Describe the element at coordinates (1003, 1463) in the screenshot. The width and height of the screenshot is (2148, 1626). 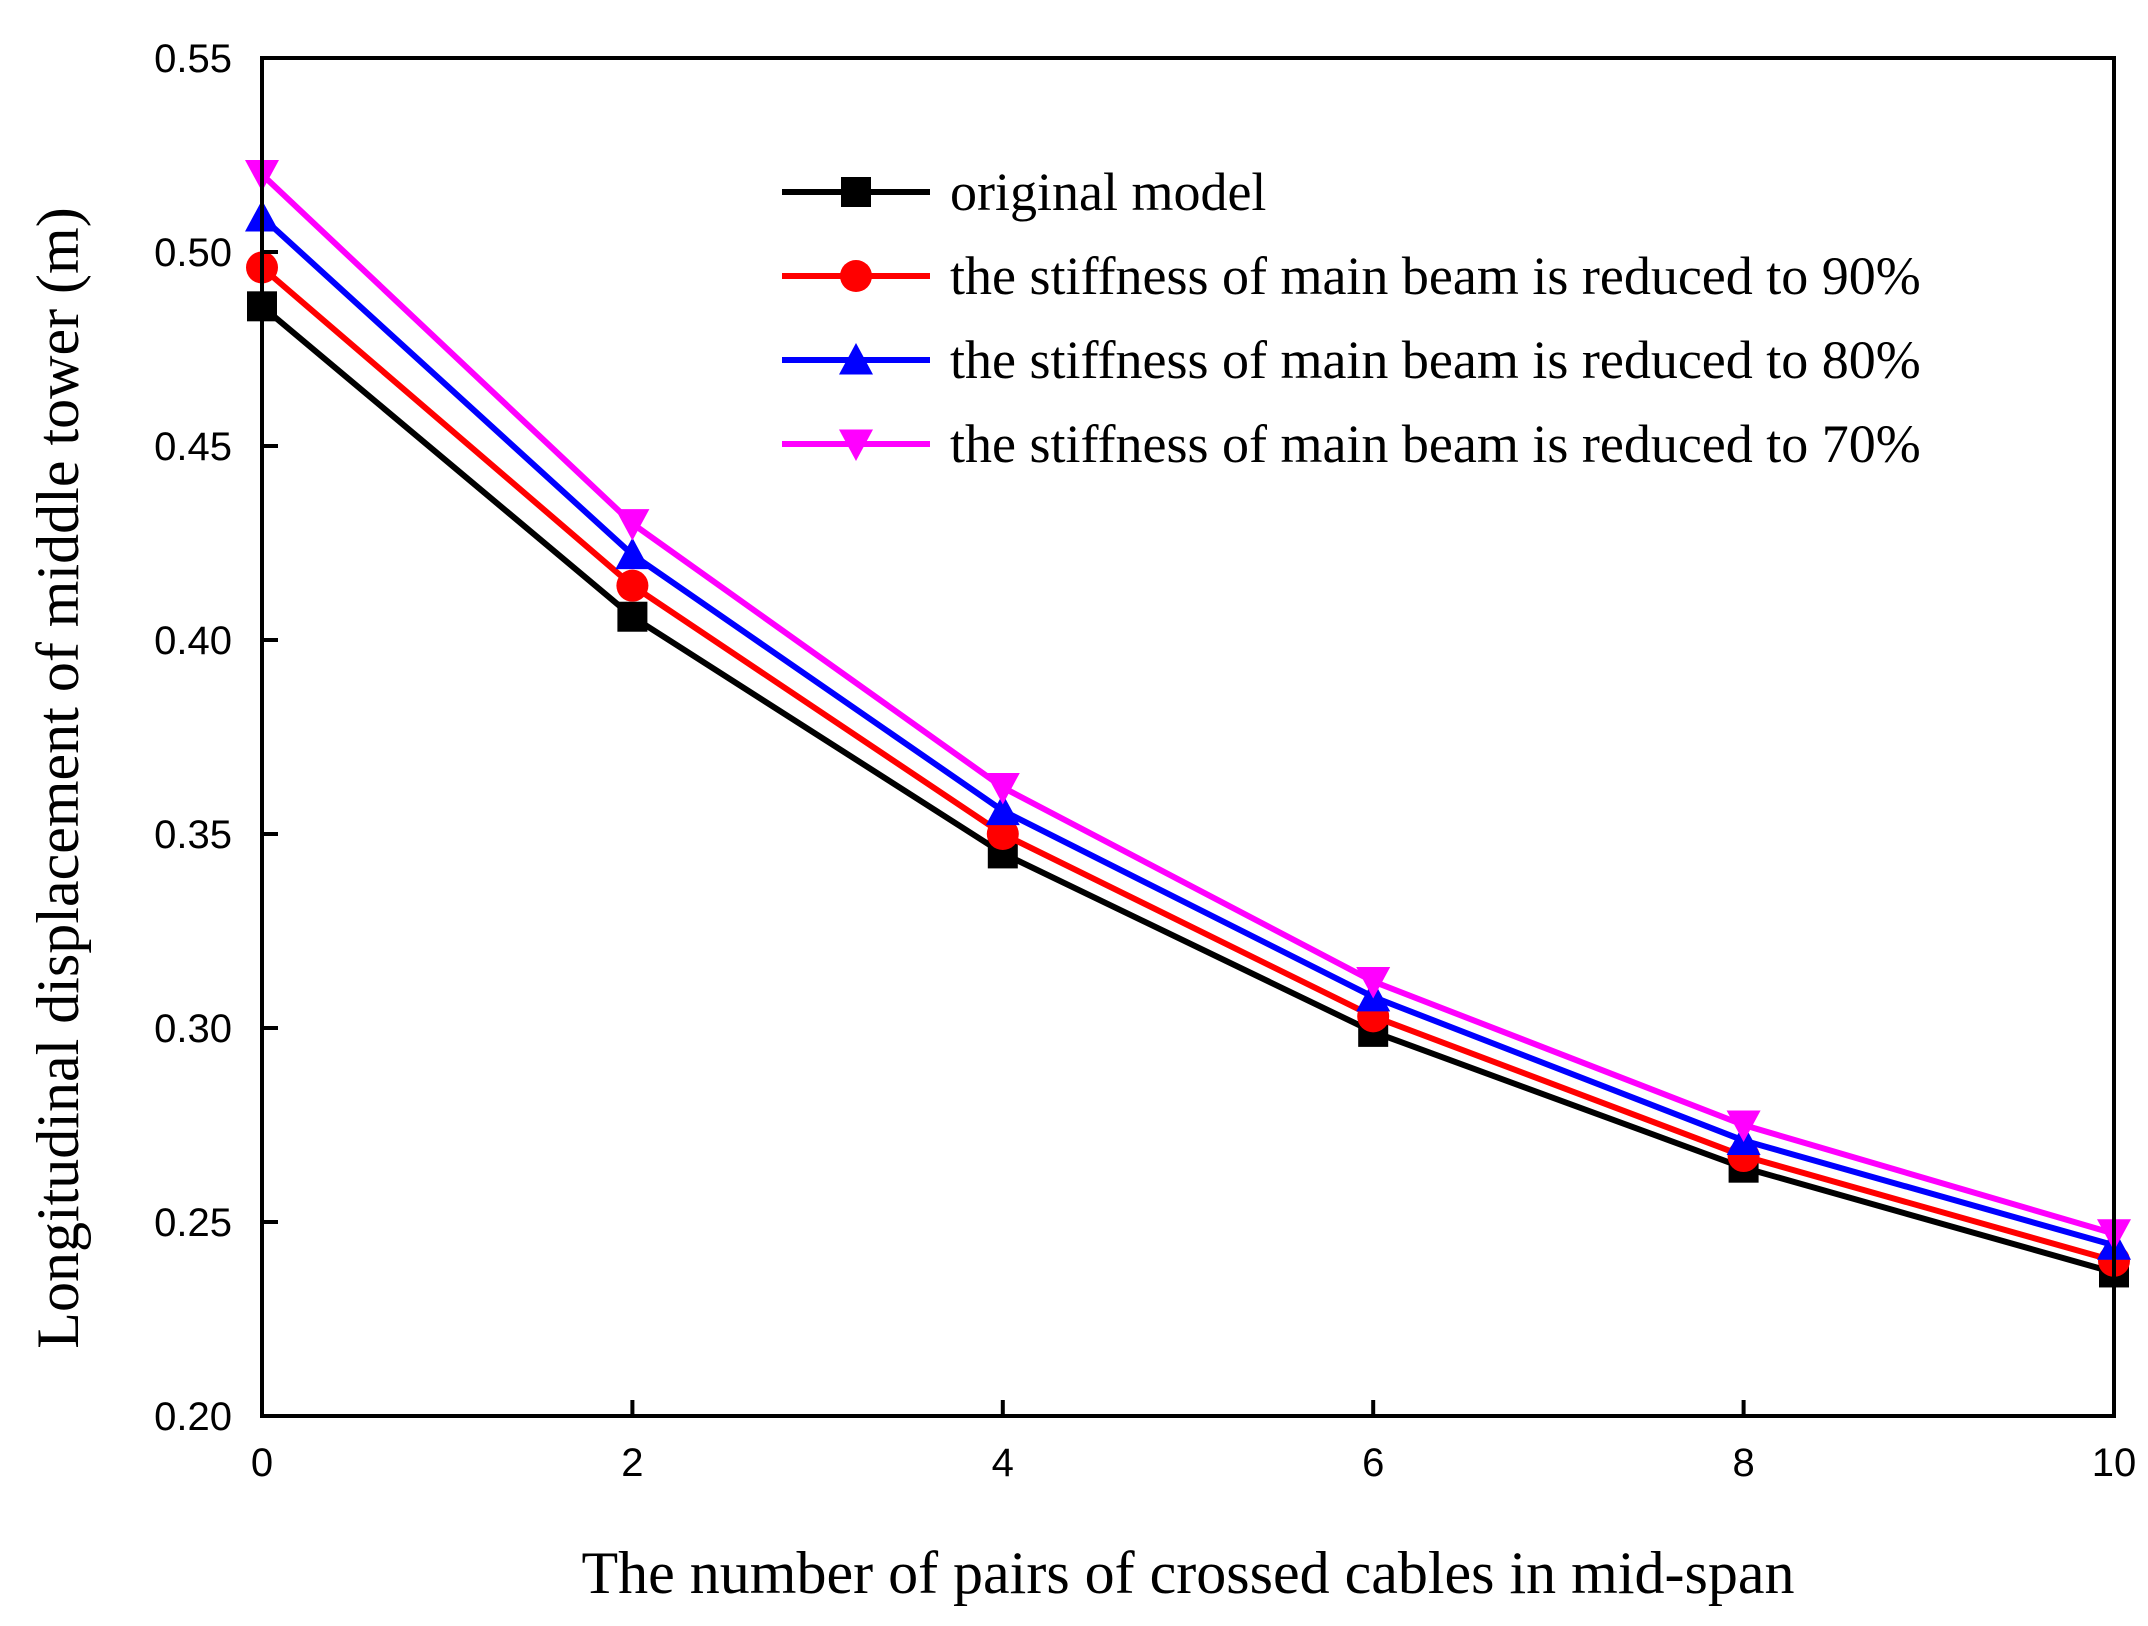
I see `x-tick-label: 4` at that location.